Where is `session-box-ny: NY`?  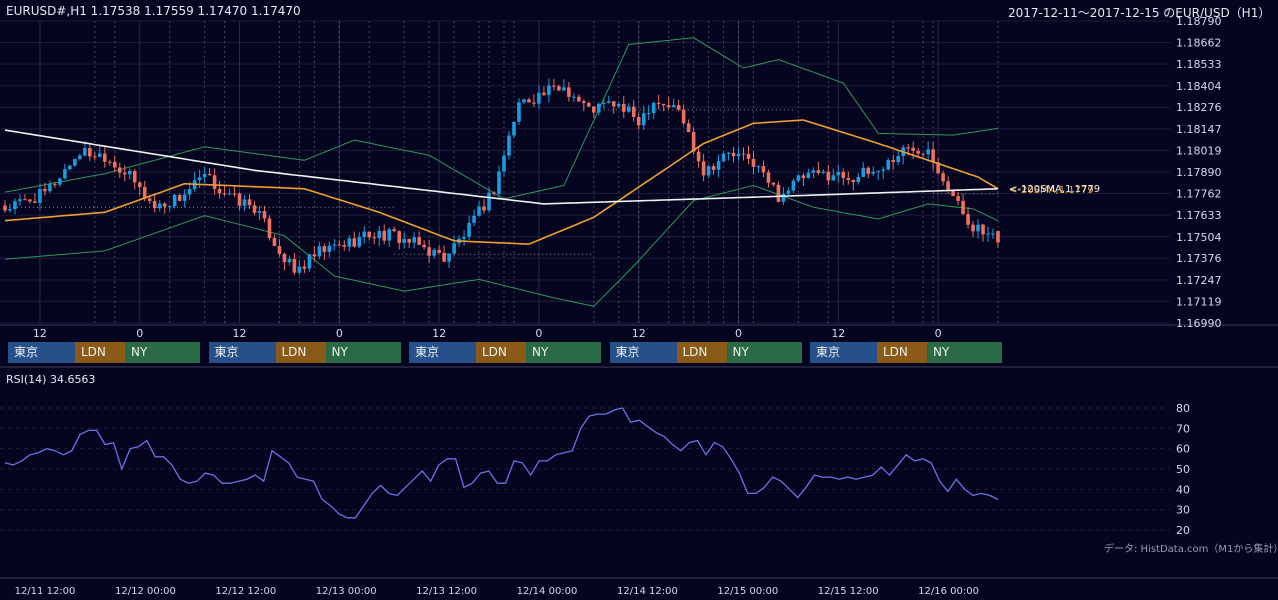
session-box-ny: NY is located at coordinates (764, 352).